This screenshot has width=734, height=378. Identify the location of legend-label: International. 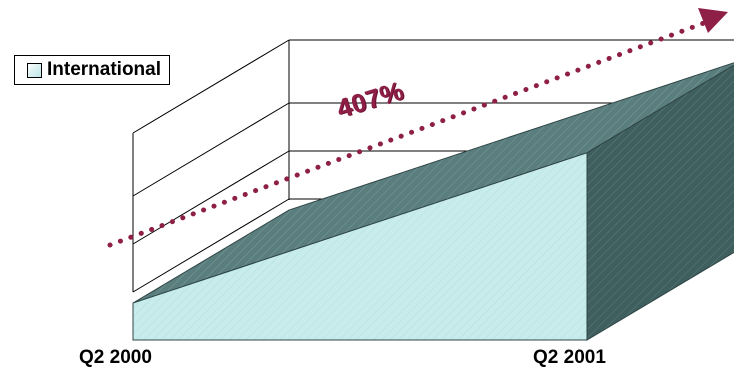
(104, 69).